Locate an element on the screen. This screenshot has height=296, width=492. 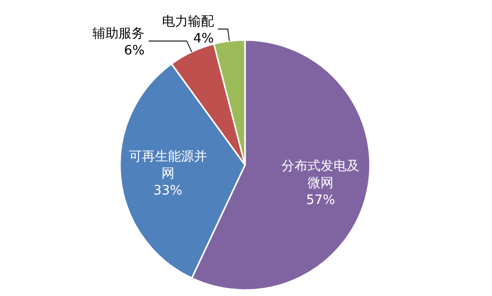
slice-label: 可再生能源并网 is located at coordinates (167, 165).